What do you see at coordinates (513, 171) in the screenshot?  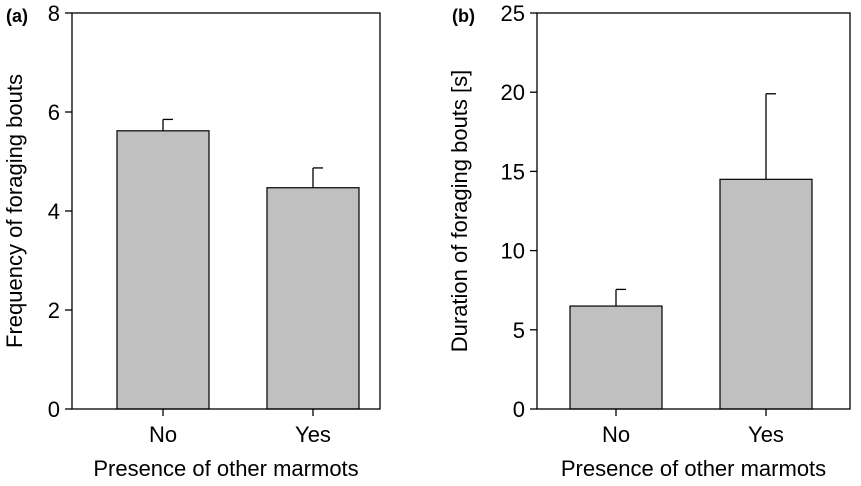 I see `y-tick-label: 15` at bounding box center [513, 171].